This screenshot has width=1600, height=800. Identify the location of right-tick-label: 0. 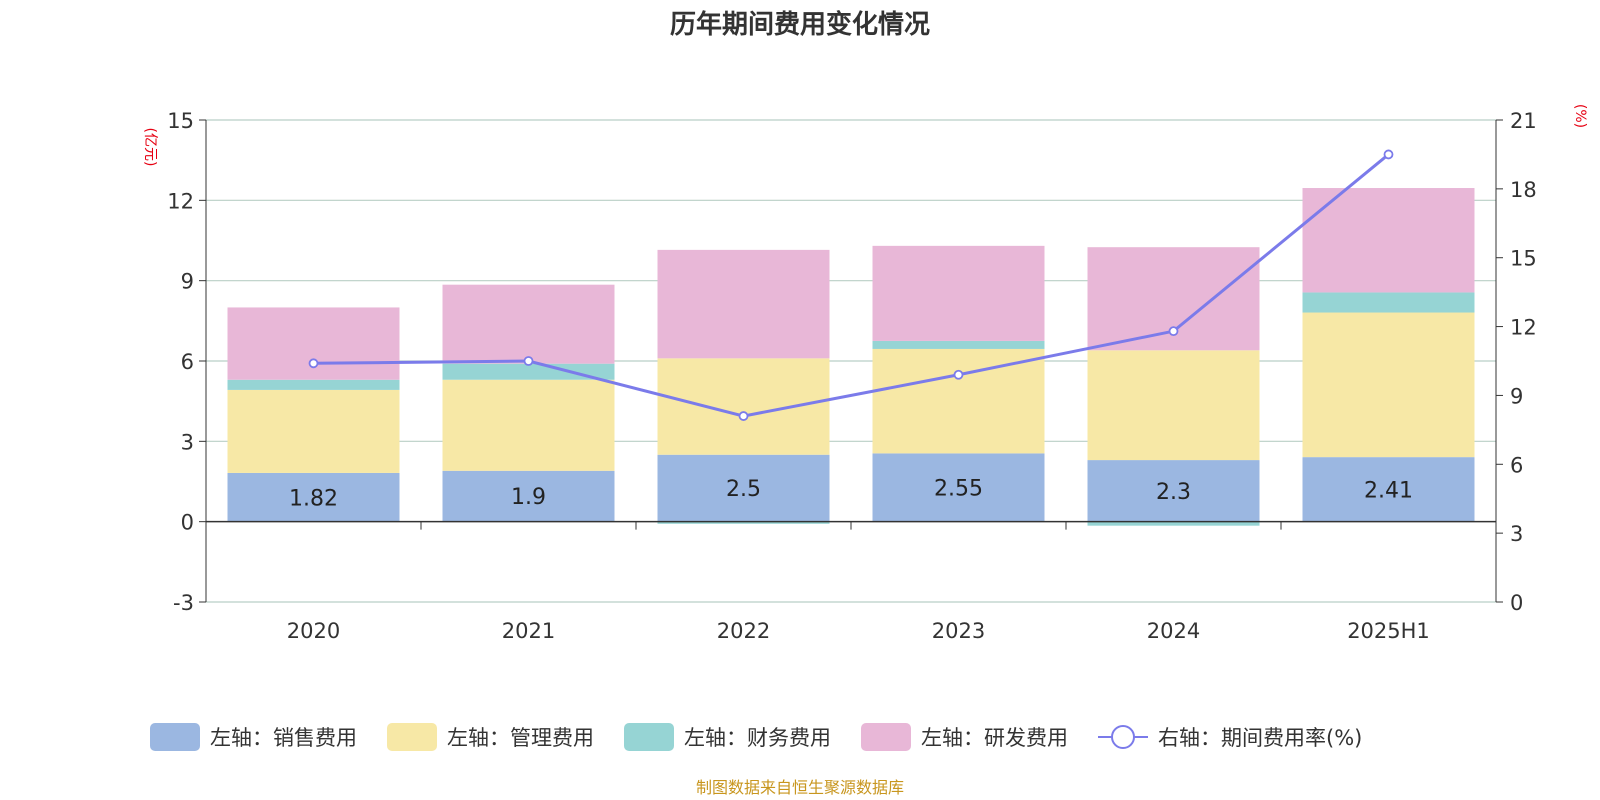
(1516, 603).